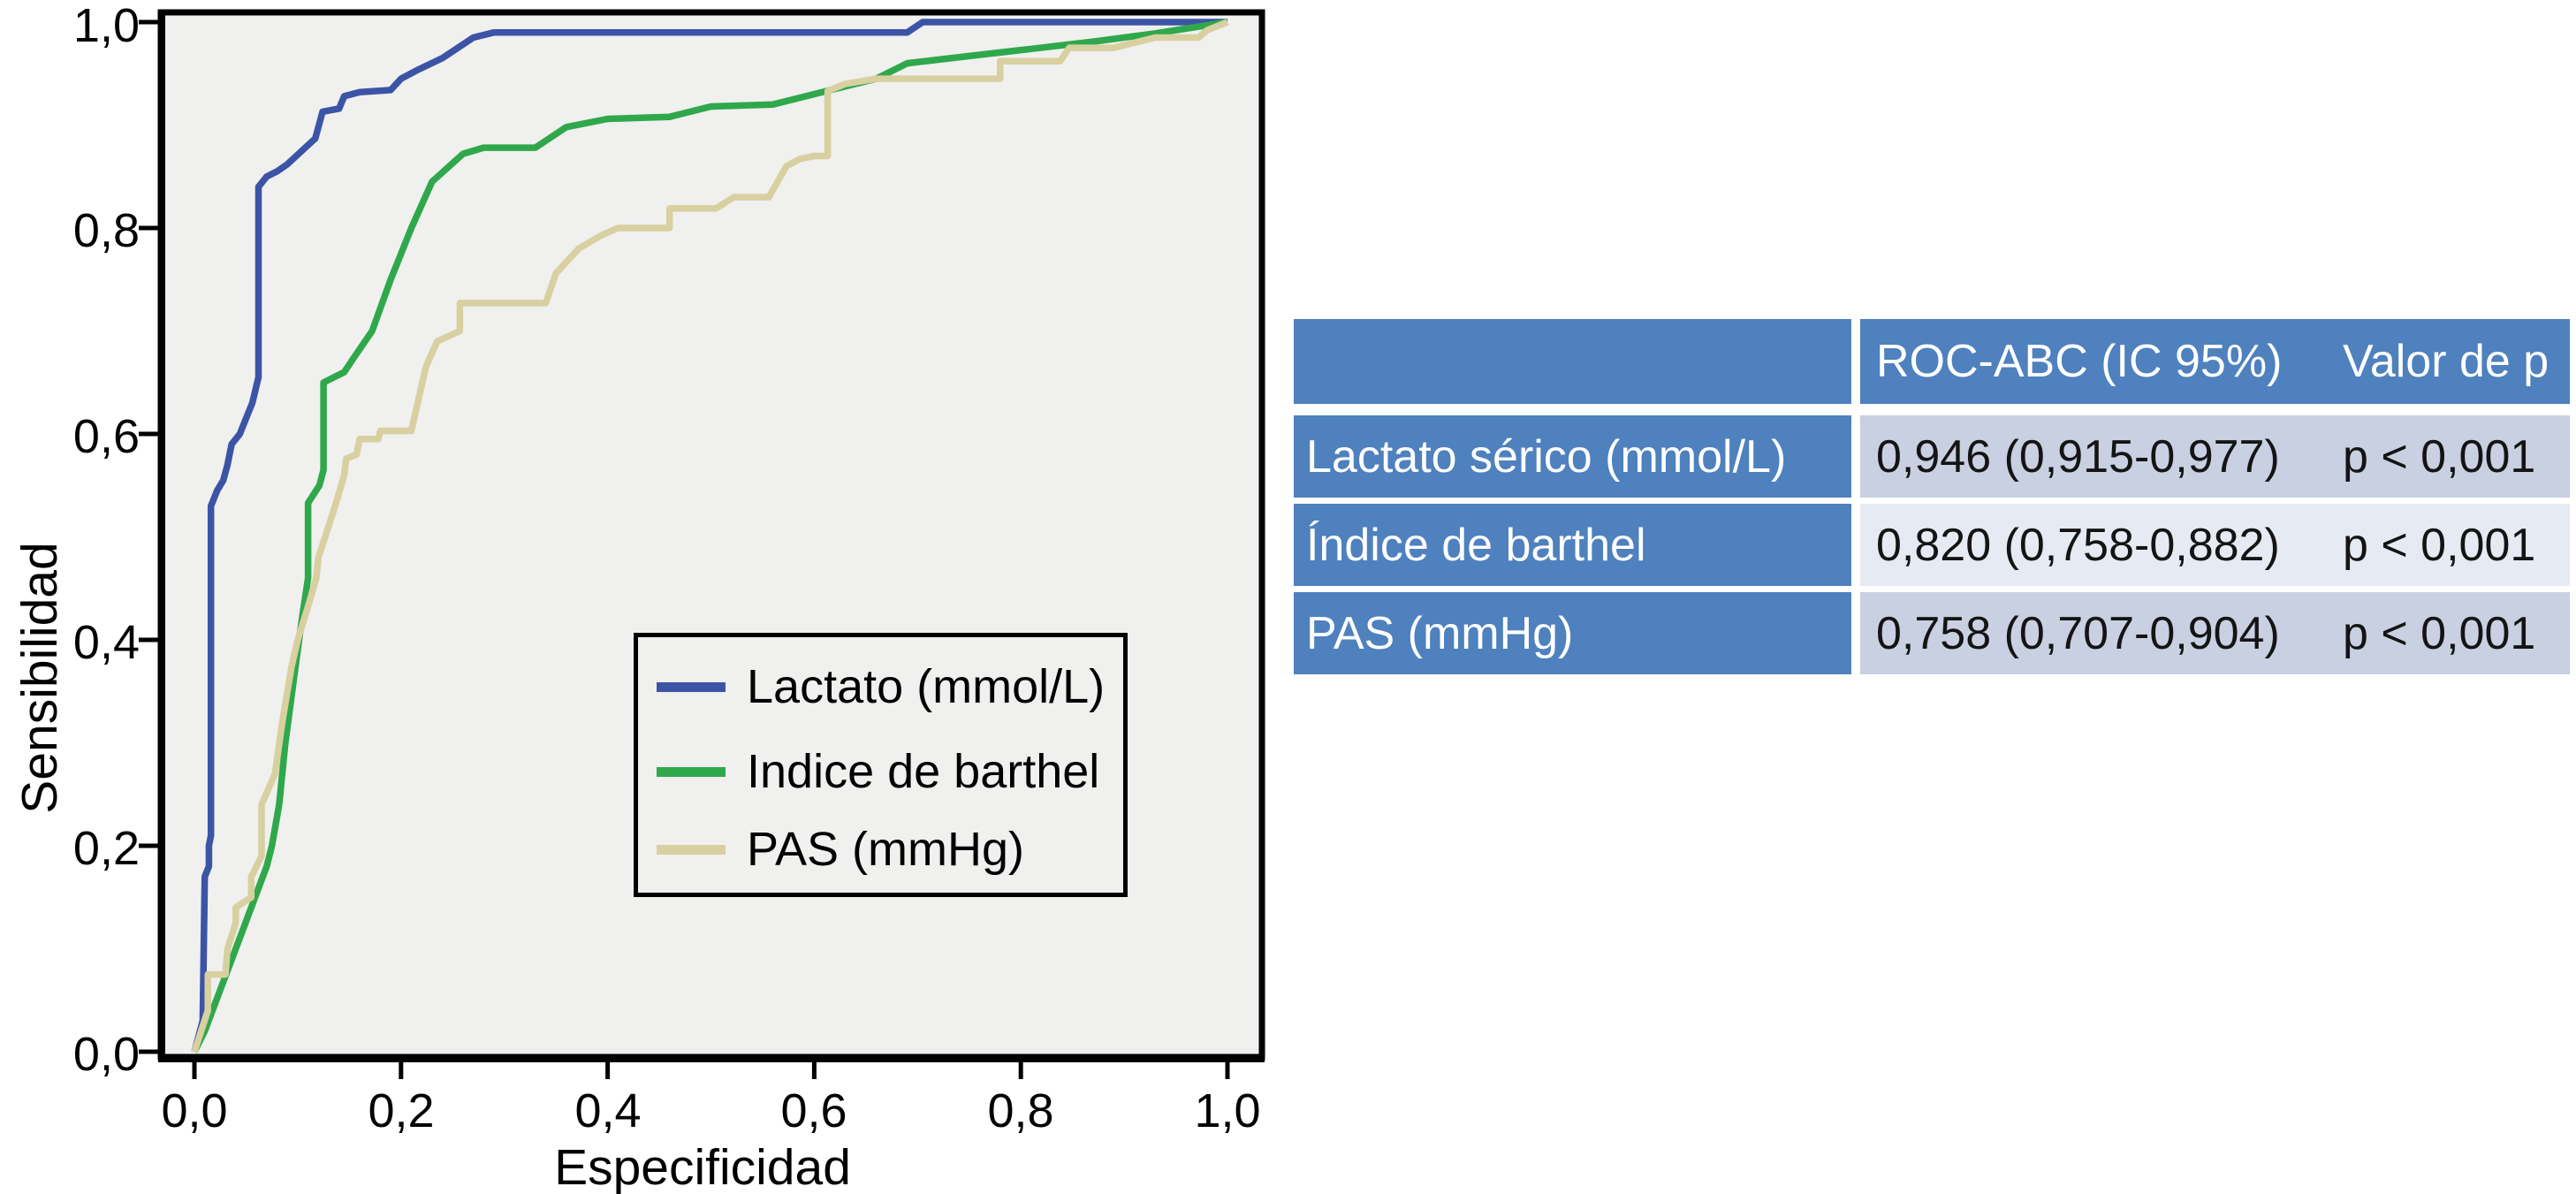  I want to click on row-label: PAS (mmHg), so click(1440, 633).